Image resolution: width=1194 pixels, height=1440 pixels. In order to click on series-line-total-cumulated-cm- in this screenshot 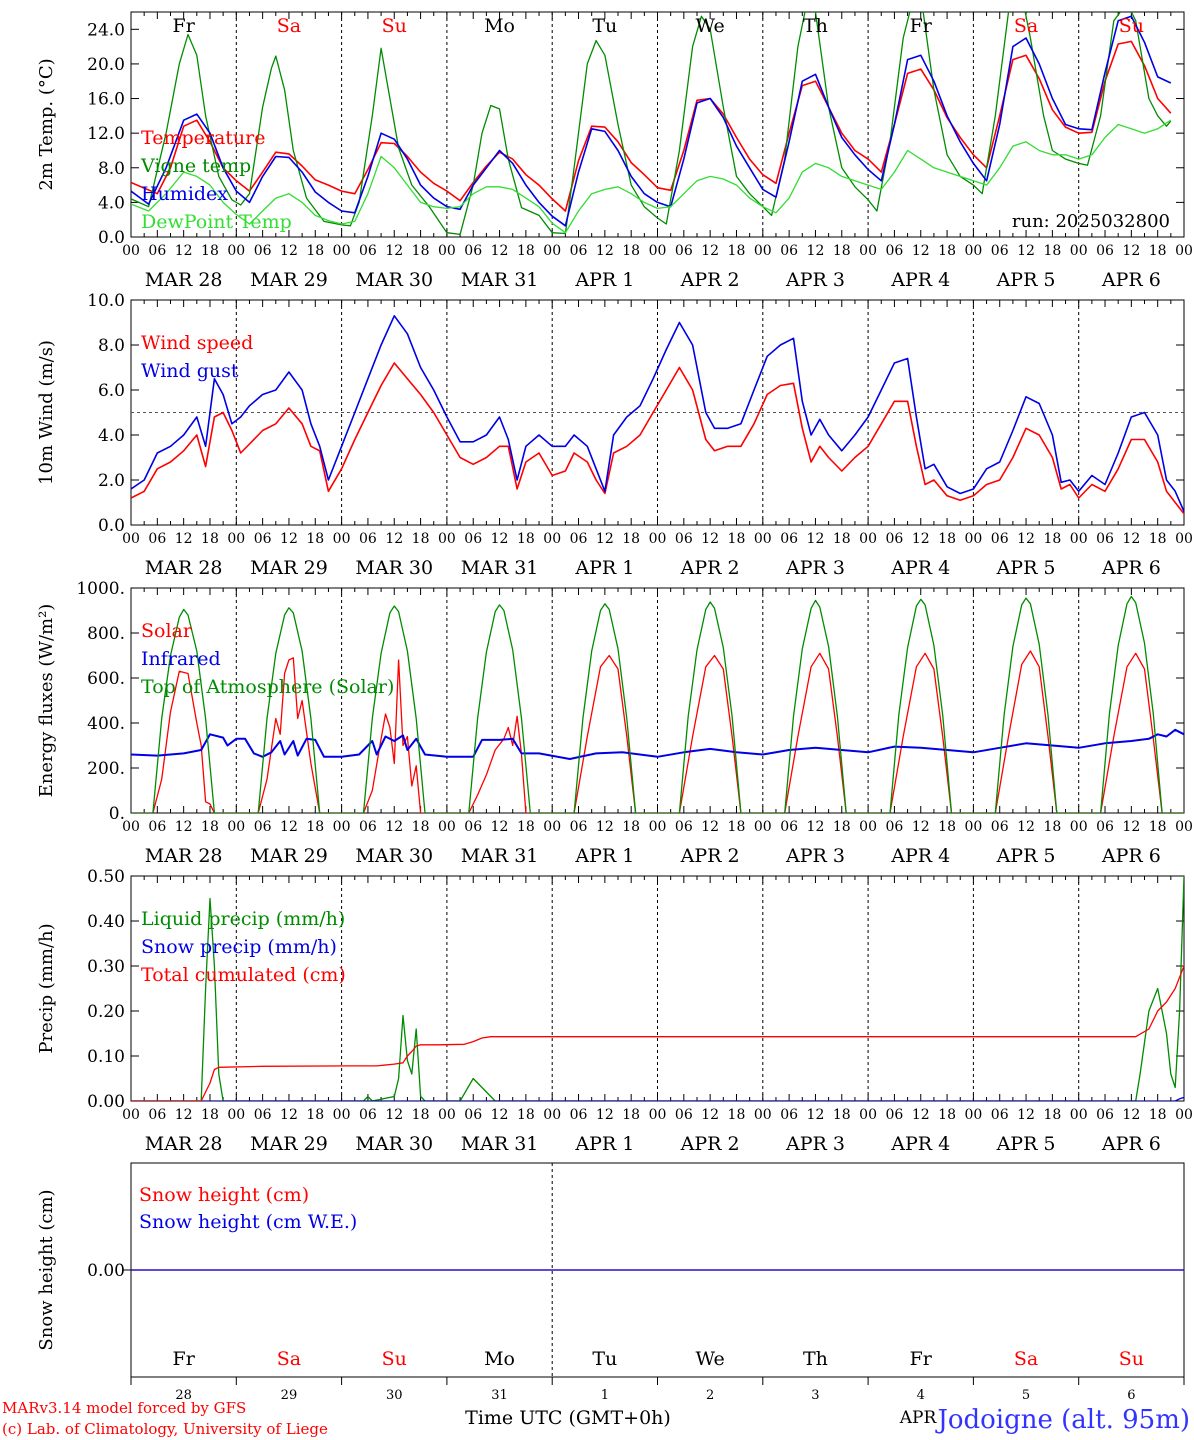, I will do `click(657, 1032)`.